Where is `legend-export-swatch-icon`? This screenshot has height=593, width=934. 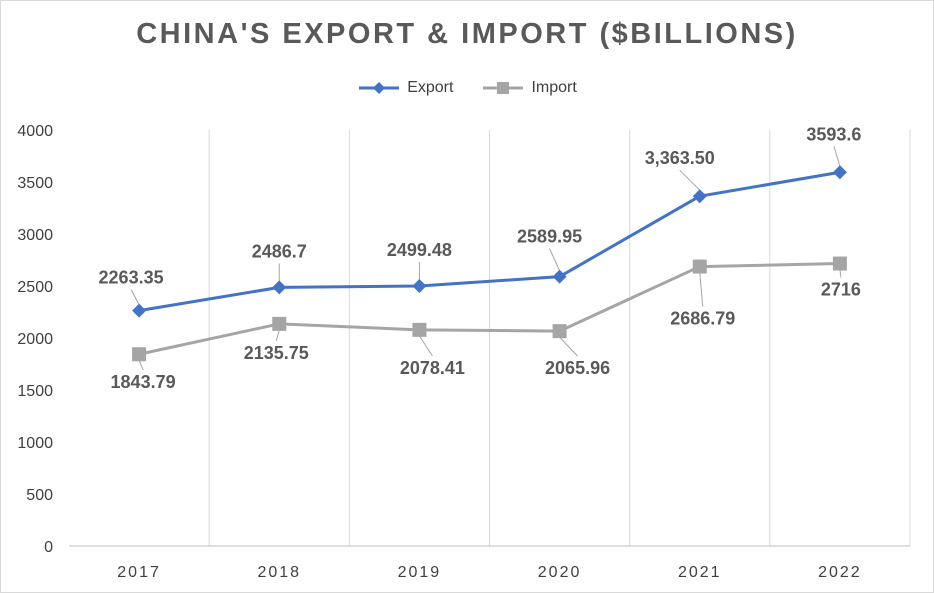 legend-export-swatch-icon is located at coordinates (379, 88).